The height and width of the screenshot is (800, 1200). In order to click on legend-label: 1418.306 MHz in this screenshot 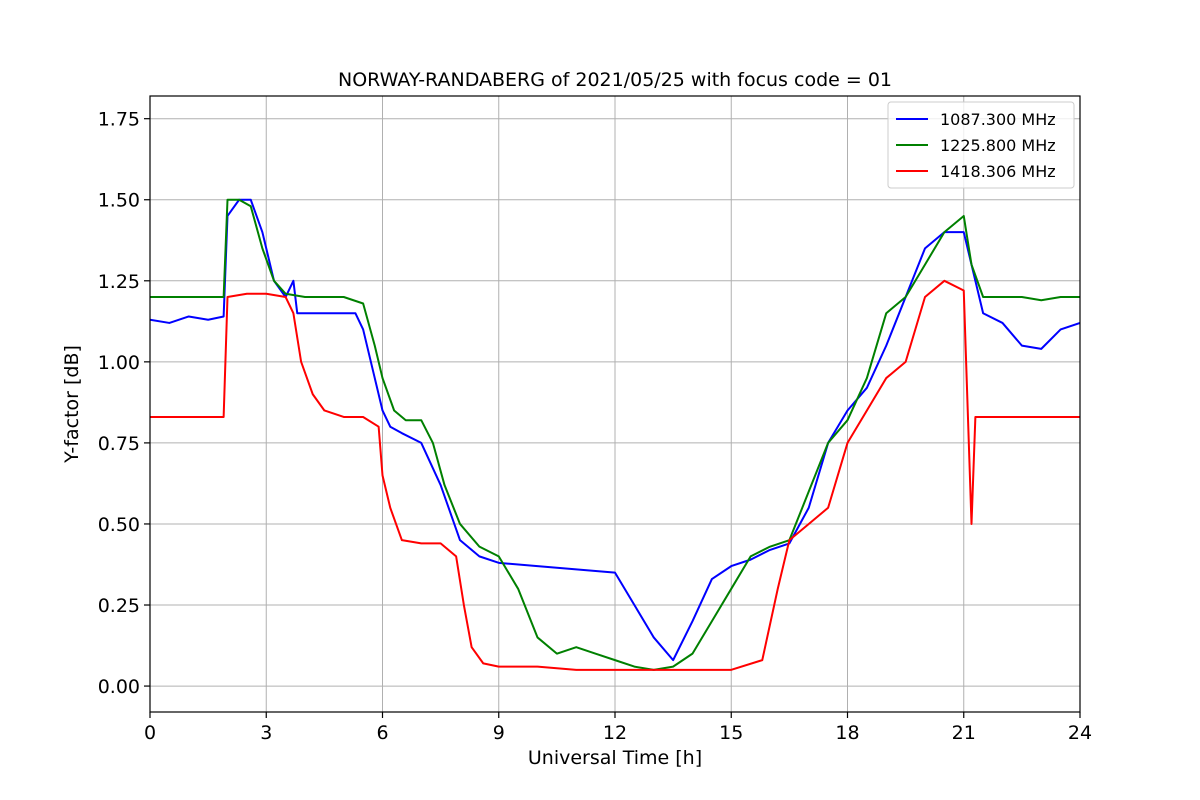, I will do `click(998, 171)`.